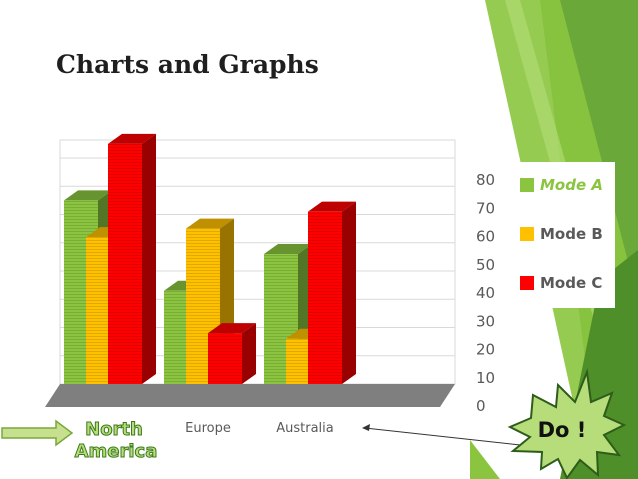 The width and height of the screenshot is (638, 479). Describe the element at coordinates (571, 283) in the screenshot. I see `legend-label: Mode C` at that location.